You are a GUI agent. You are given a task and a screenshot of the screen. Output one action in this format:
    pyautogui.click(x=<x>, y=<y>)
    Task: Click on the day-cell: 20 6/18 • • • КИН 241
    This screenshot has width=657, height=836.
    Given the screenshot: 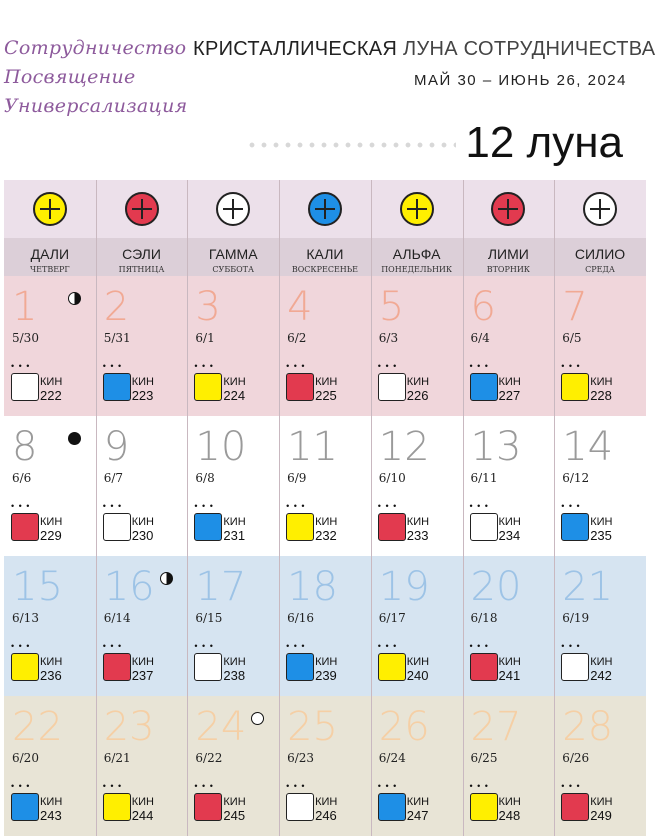 What is the action you would take?
    pyautogui.click(x=509, y=626)
    